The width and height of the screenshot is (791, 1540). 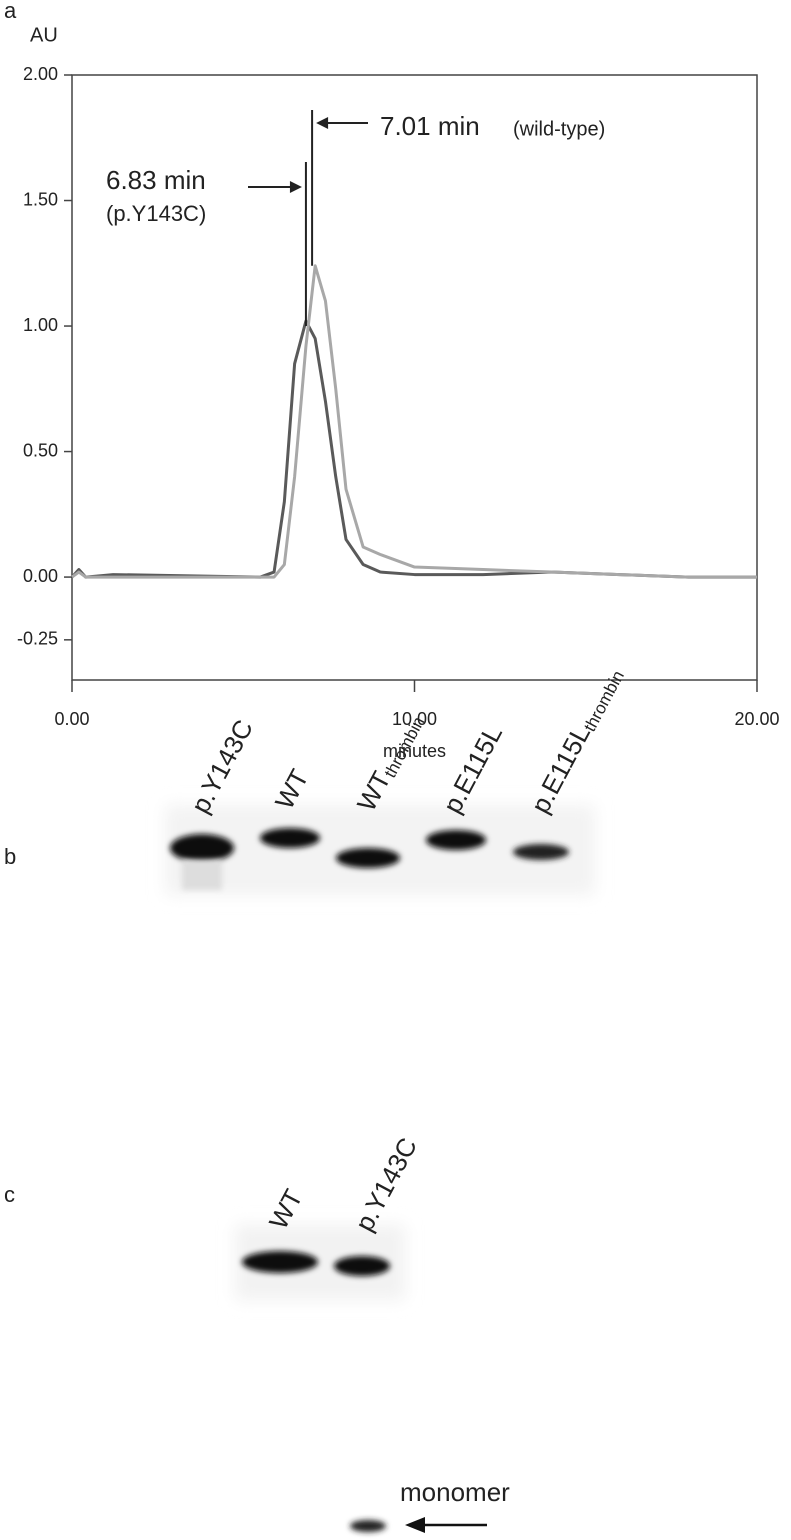 I want to click on panel-label: b, so click(x=10, y=856).